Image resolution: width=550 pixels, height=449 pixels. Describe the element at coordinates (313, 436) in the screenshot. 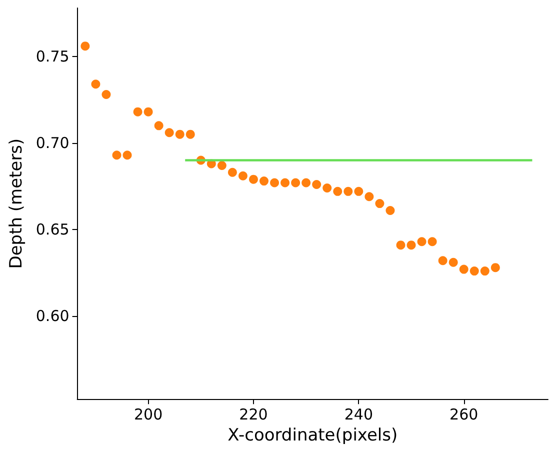

I see `x-axis-title: X-coordinate(pixels)` at that location.